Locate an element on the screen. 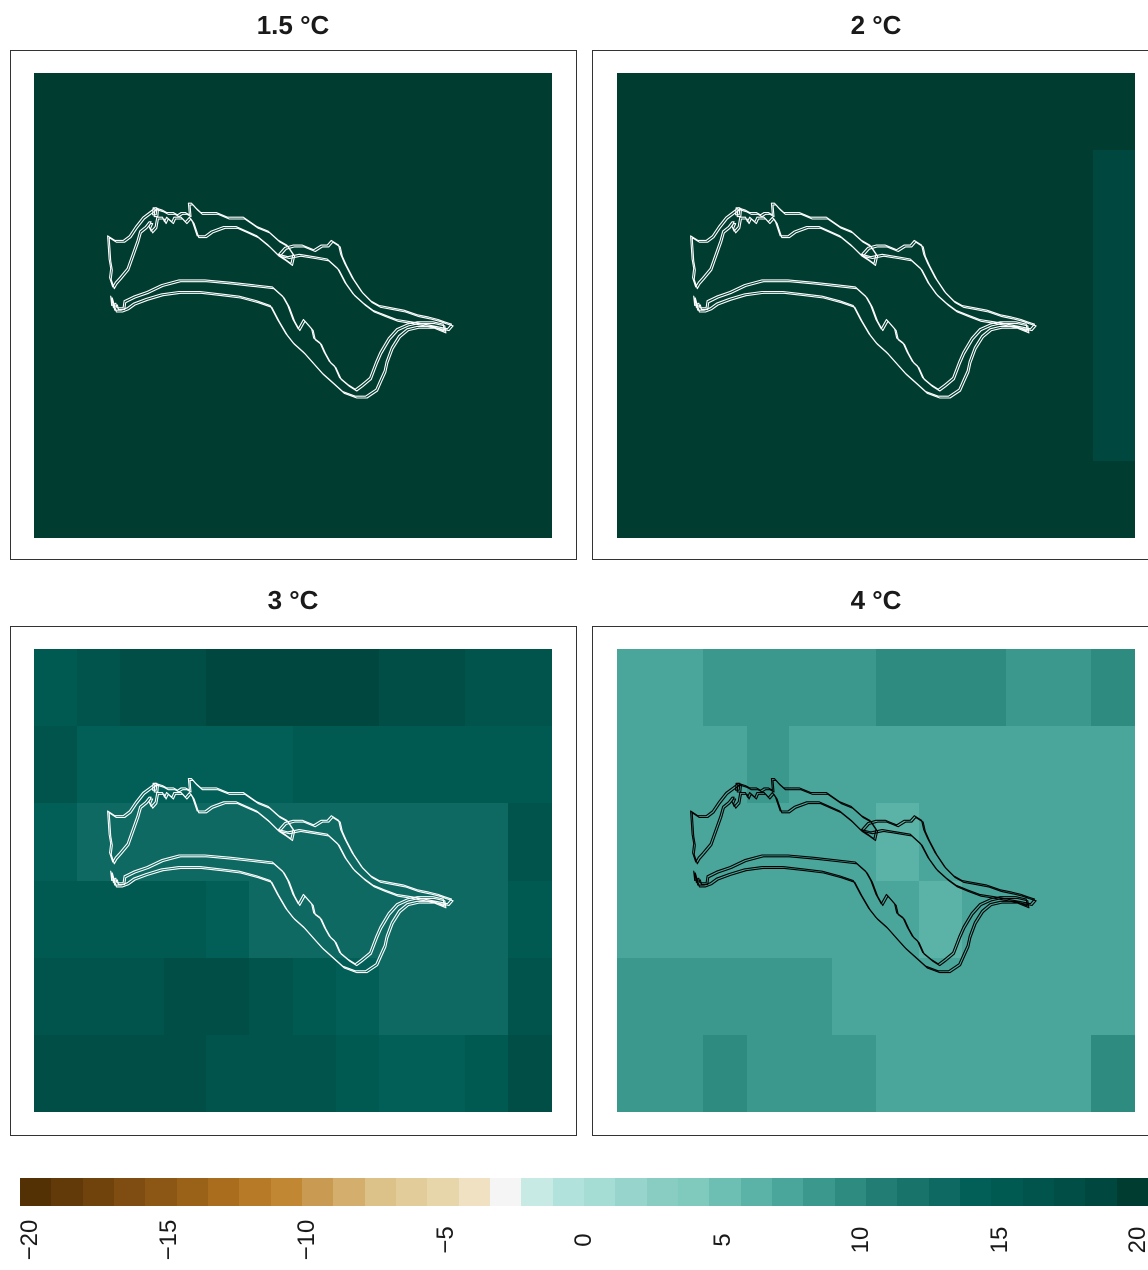 Image resolution: width=1148 pixels, height=1270 pixels. colorbar-tick-label: −5 is located at coordinates (445, 1240).